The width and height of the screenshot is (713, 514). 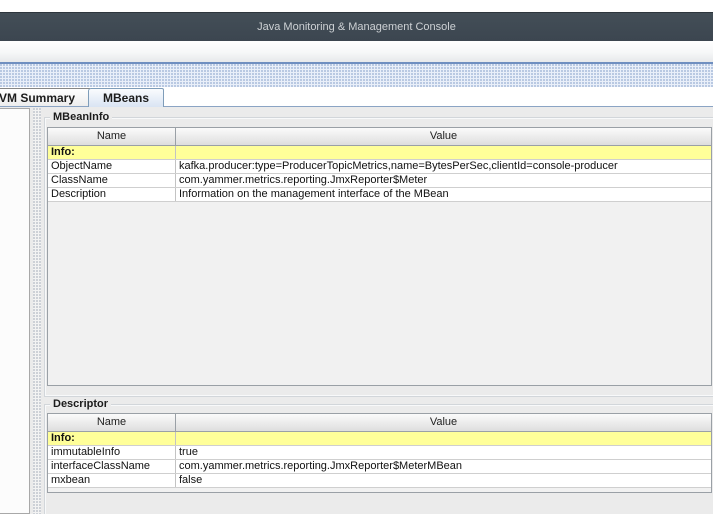 I want to click on row-name-cell: immutableInfo, so click(x=112, y=452).